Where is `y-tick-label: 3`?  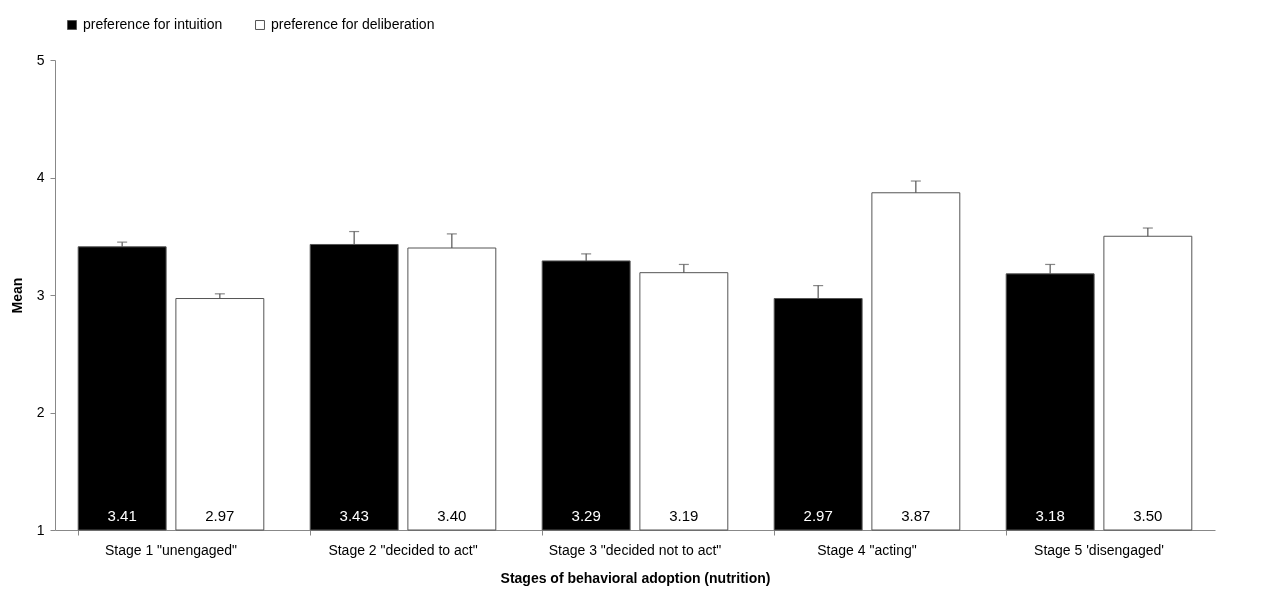
y-tick-label: 3 is located at coordinates (40, 294).